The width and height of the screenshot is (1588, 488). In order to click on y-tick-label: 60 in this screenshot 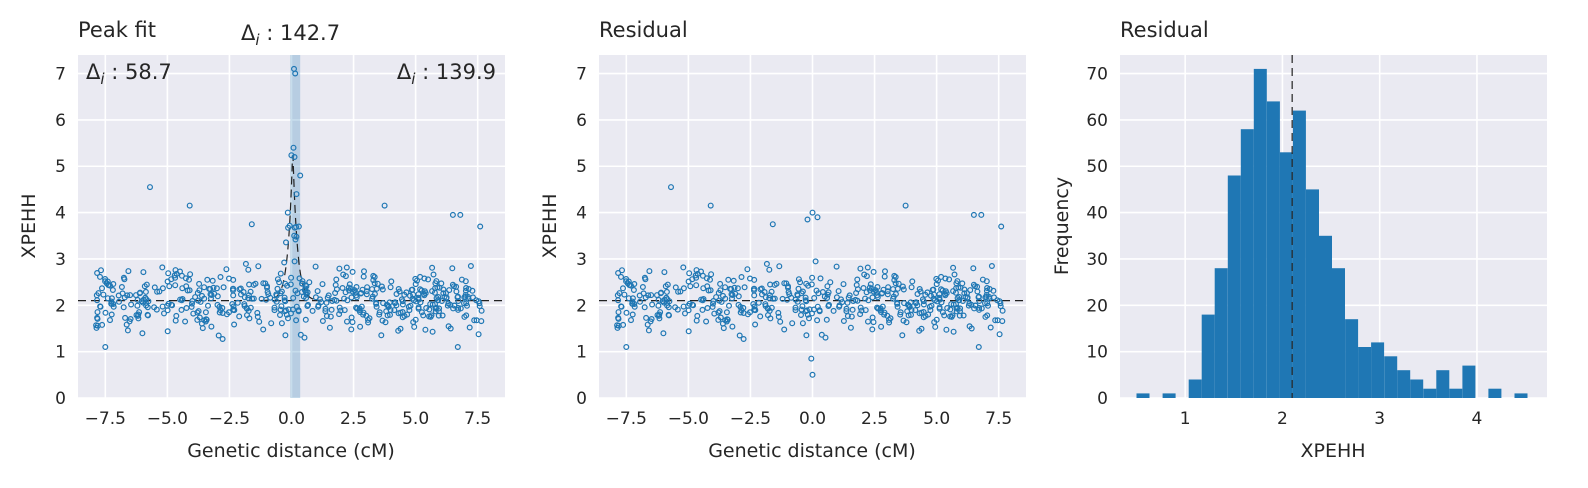, I will do `click(1097, 121)`.